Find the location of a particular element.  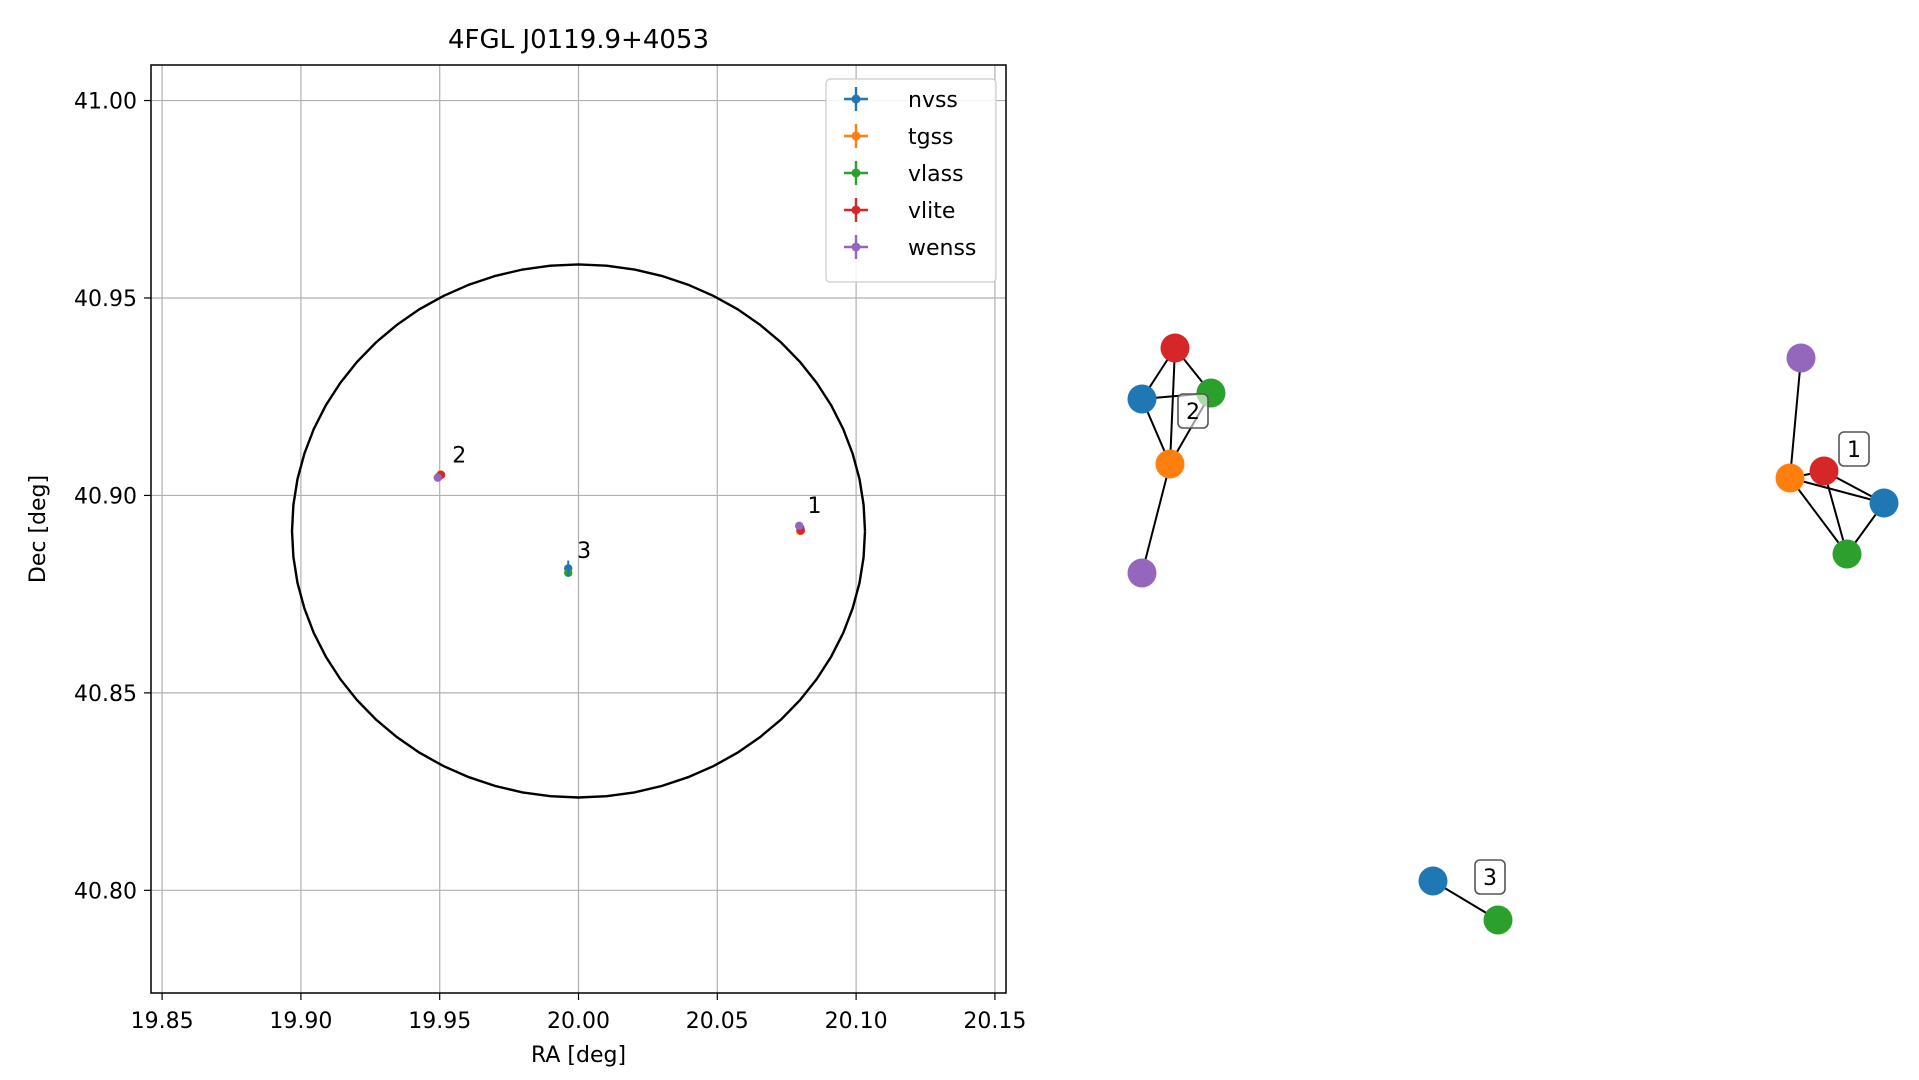

legend-label: vlite is located at coordinates (931, 211).